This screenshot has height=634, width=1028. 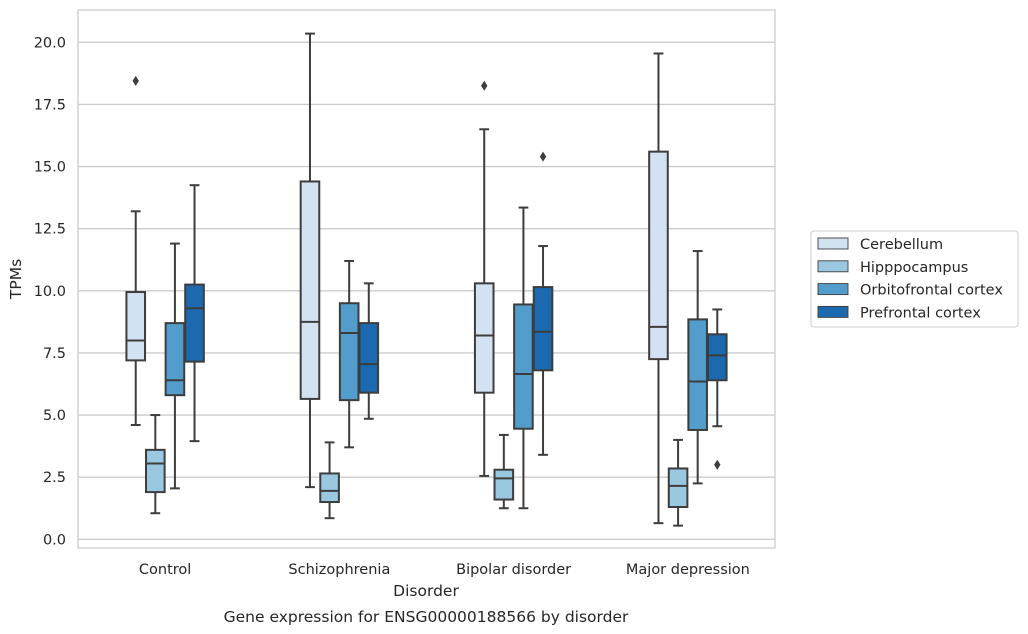 I want to click on y-tick-labels: 0.0 2.5 5.0 7.5 10.0 12.5 15.0 17.5 20.0, so click(x=50, y=291).